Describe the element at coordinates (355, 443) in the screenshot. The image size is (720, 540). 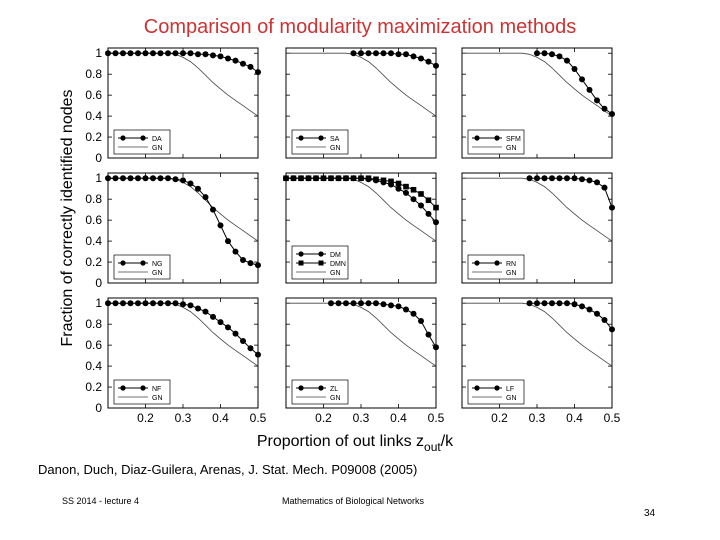
I see `x-axis-label: Proportion of out links zout/k` at that location.